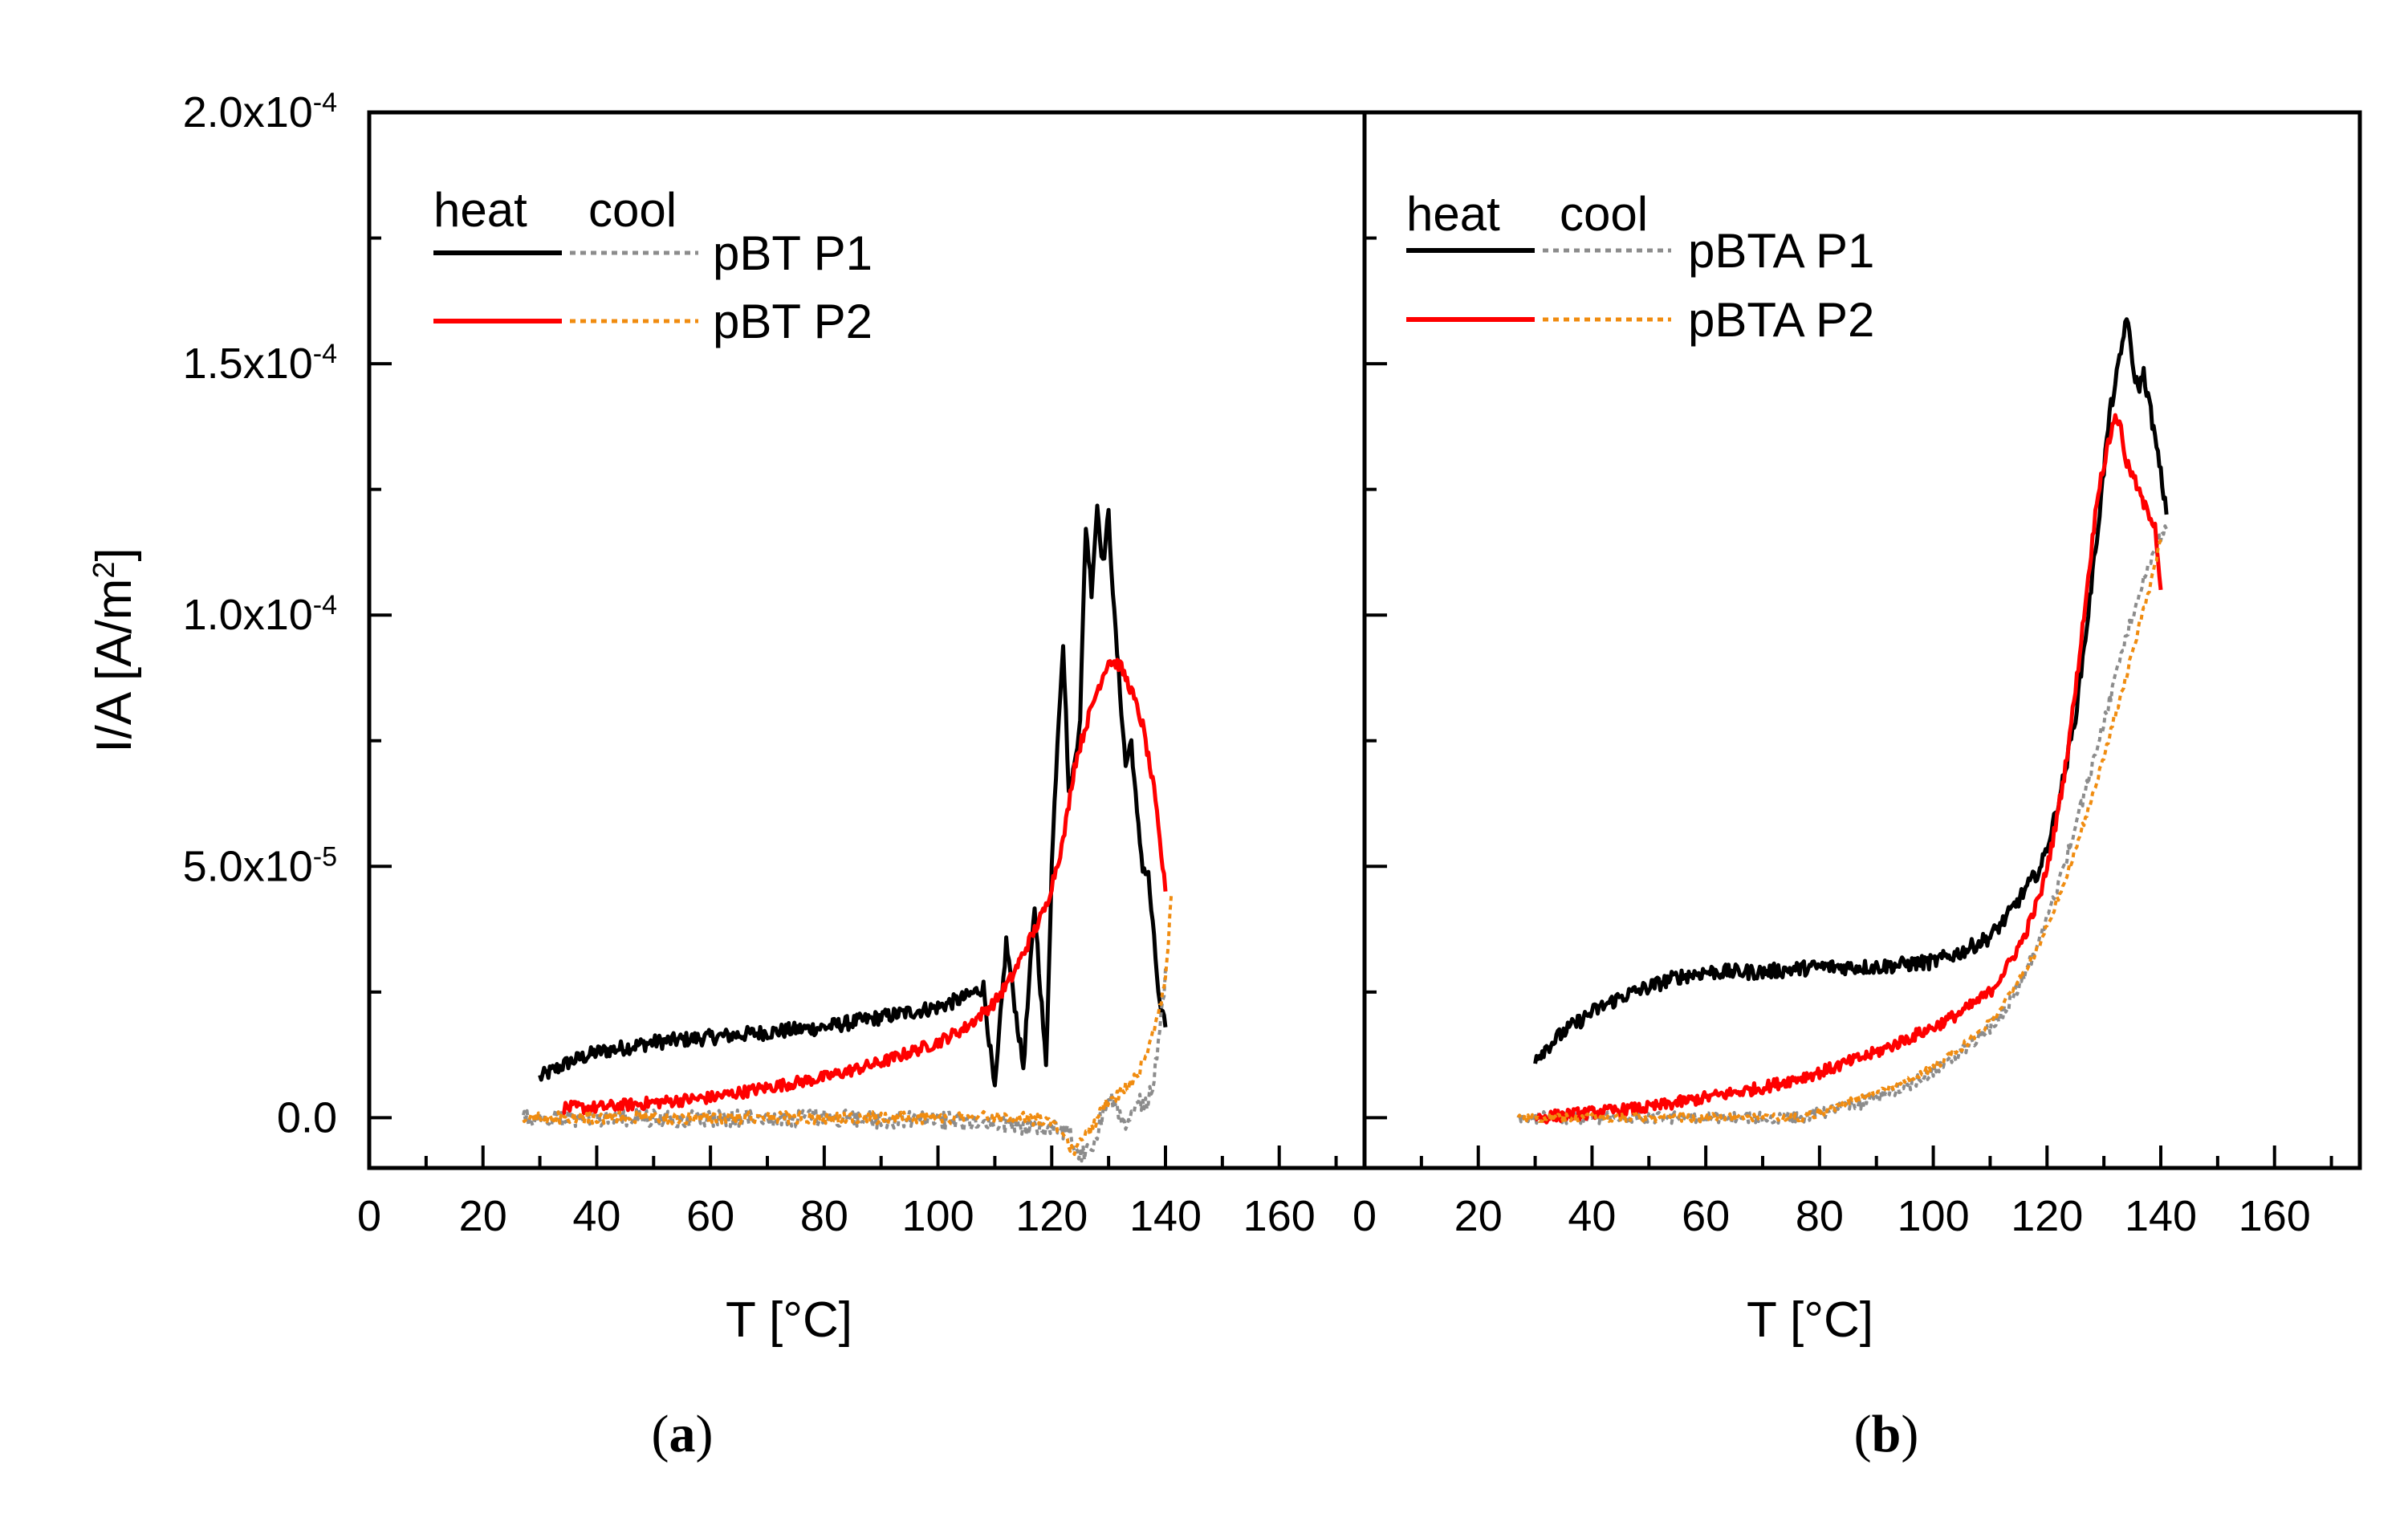  Describe the element at coordinates (1934, 1216) in the screenshot. I see `x-tick-label-b: 100` at that location.